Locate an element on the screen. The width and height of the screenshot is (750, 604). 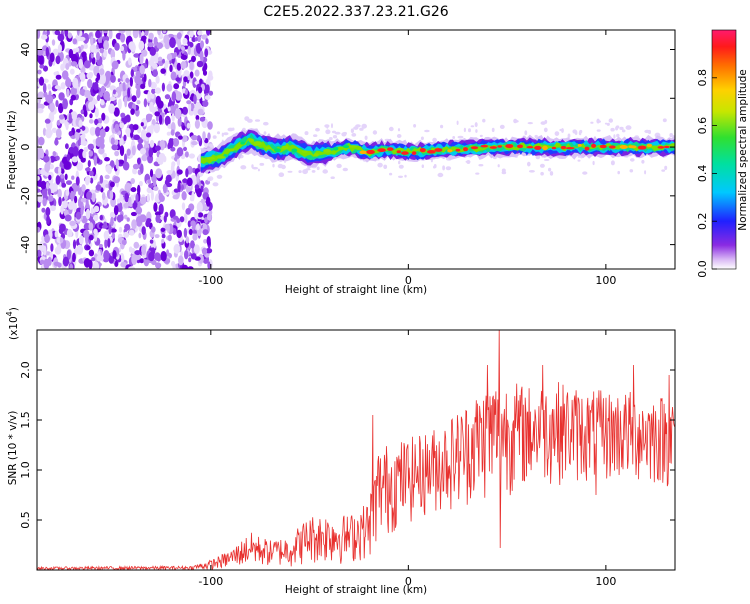
snr-multiplier: (x104) is located at coordinates (12, 323).